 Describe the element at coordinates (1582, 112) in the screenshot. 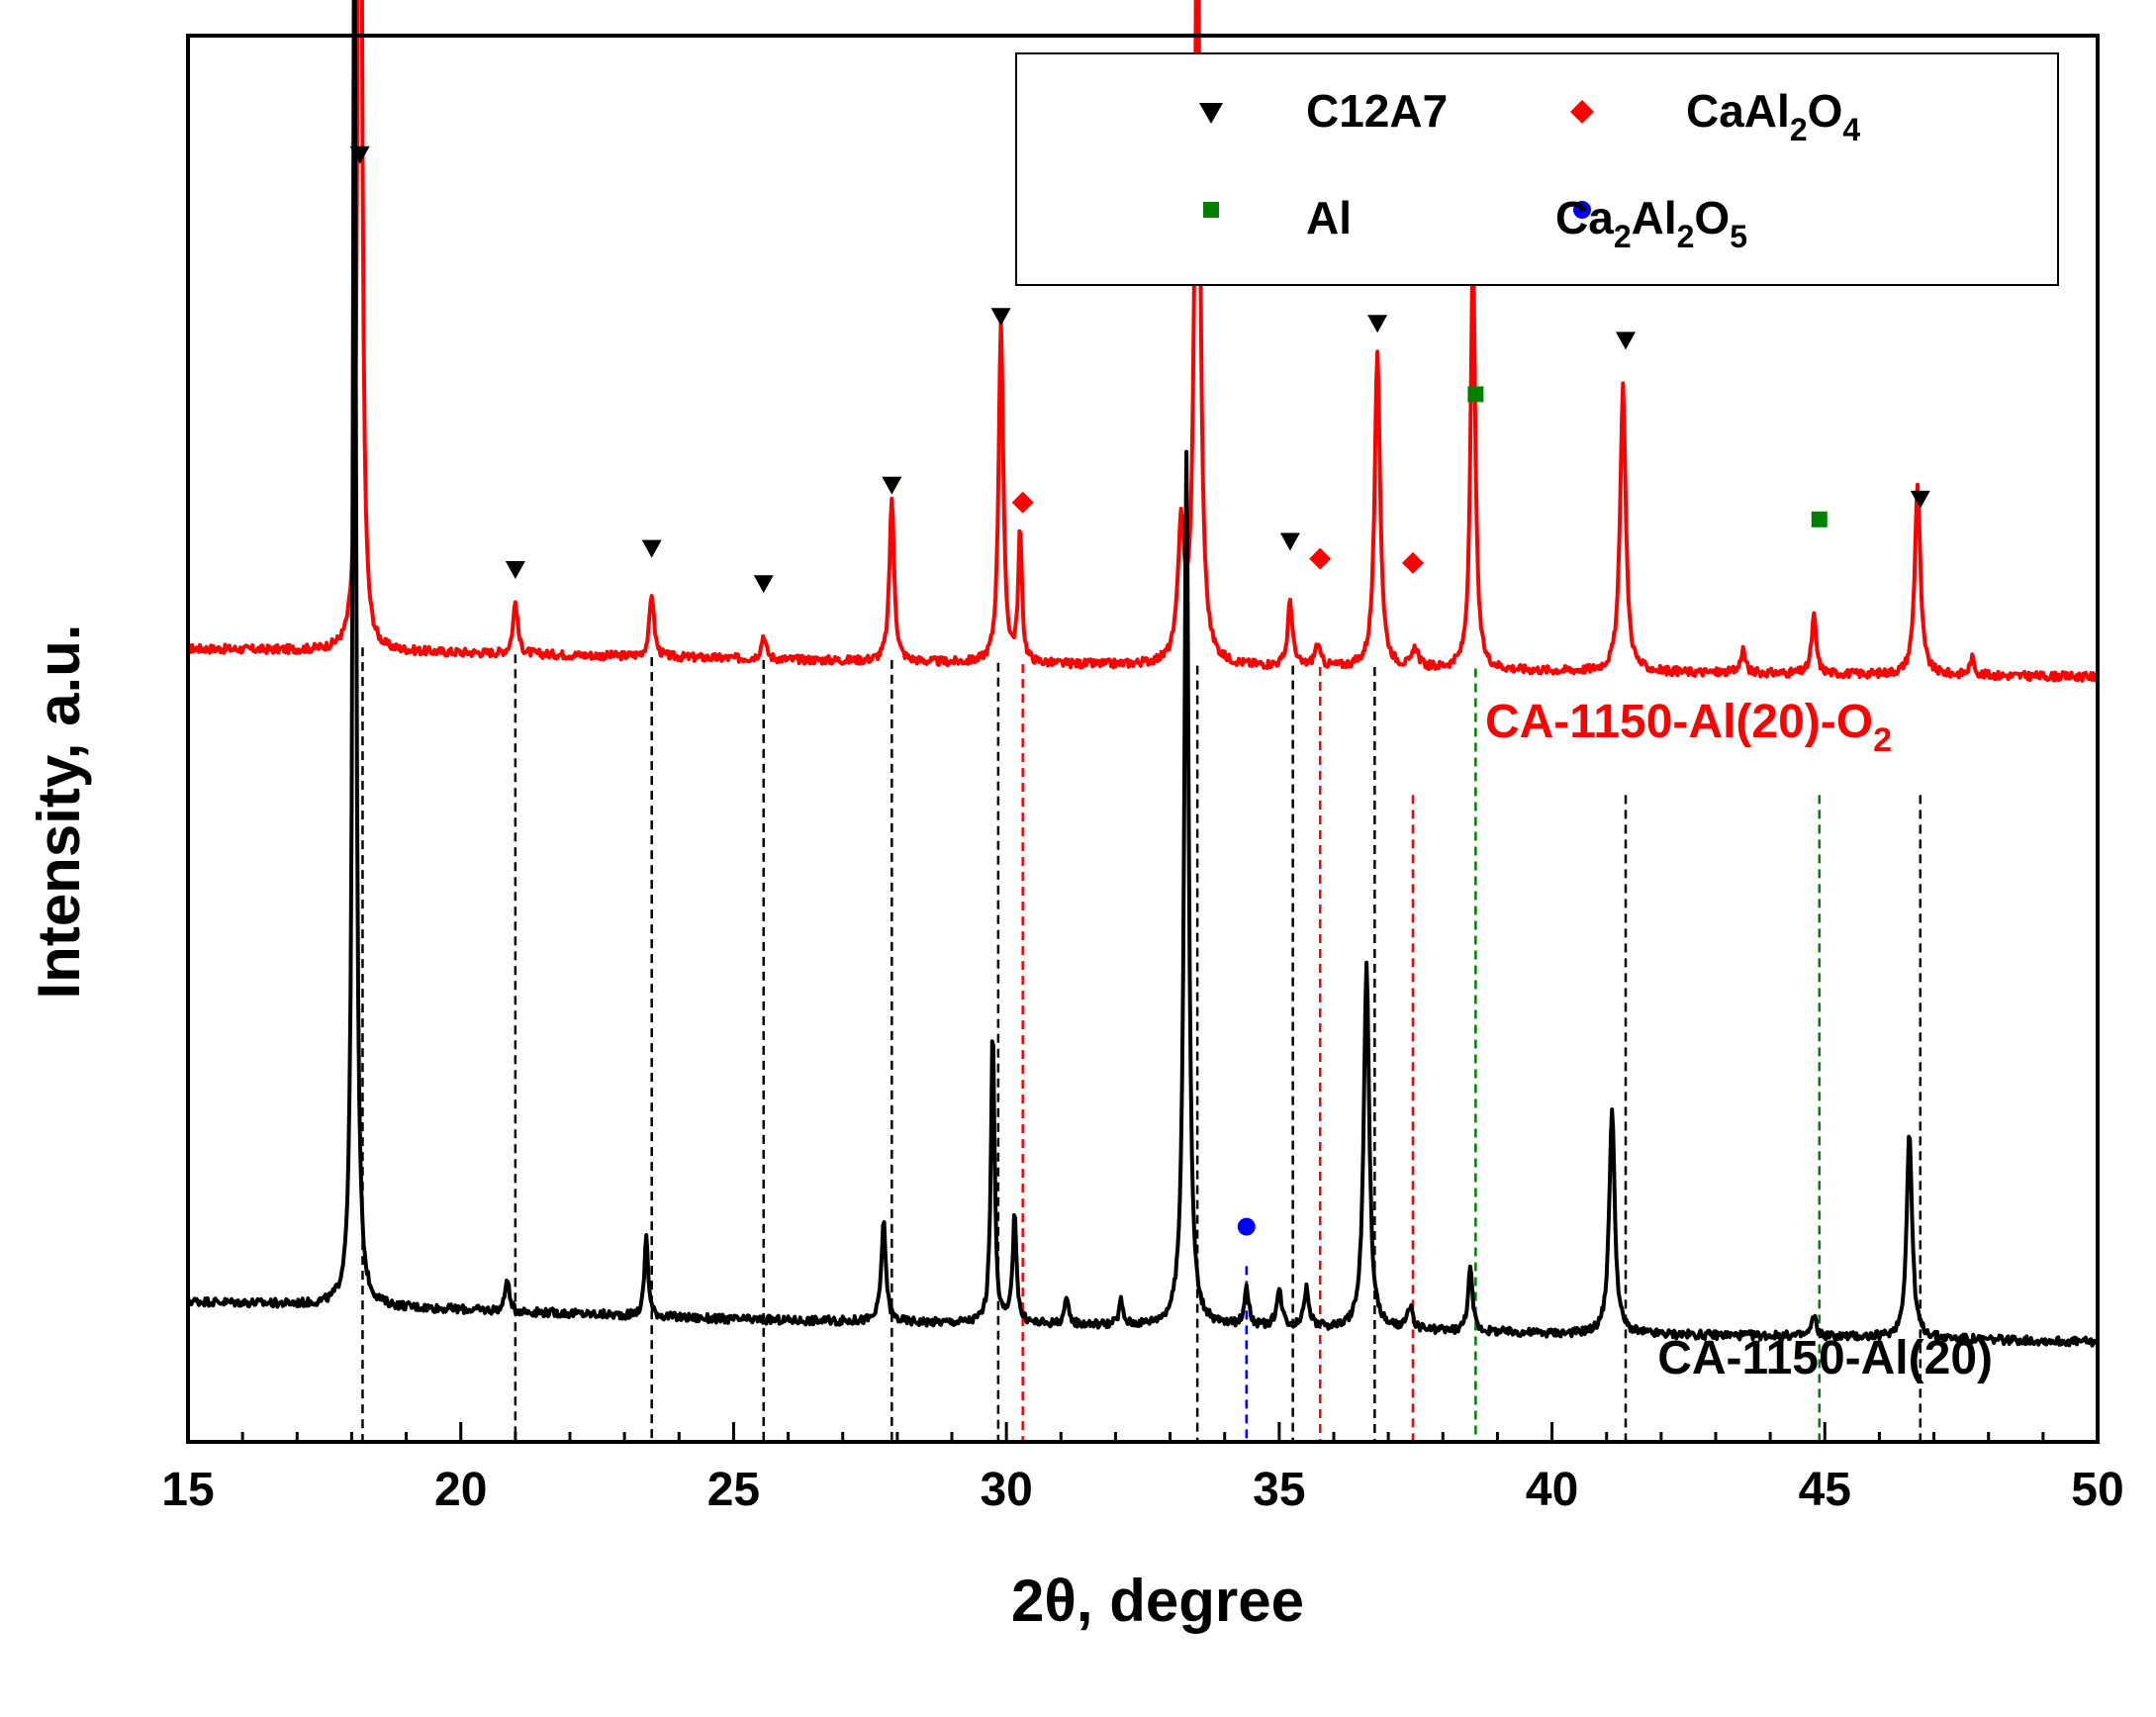

I see `legend-caal2o4-marker` at that location.